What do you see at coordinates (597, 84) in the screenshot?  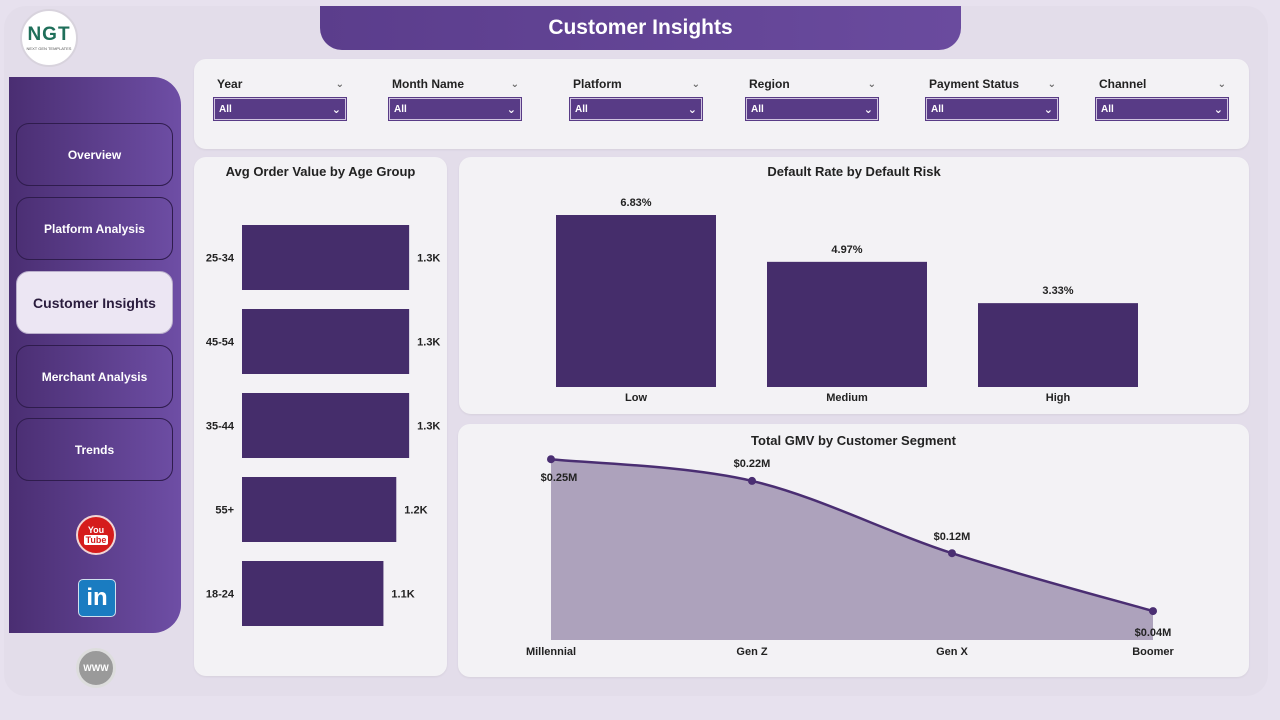 I see `filter-platform-label: Platform` at bounding box center [597, 84].